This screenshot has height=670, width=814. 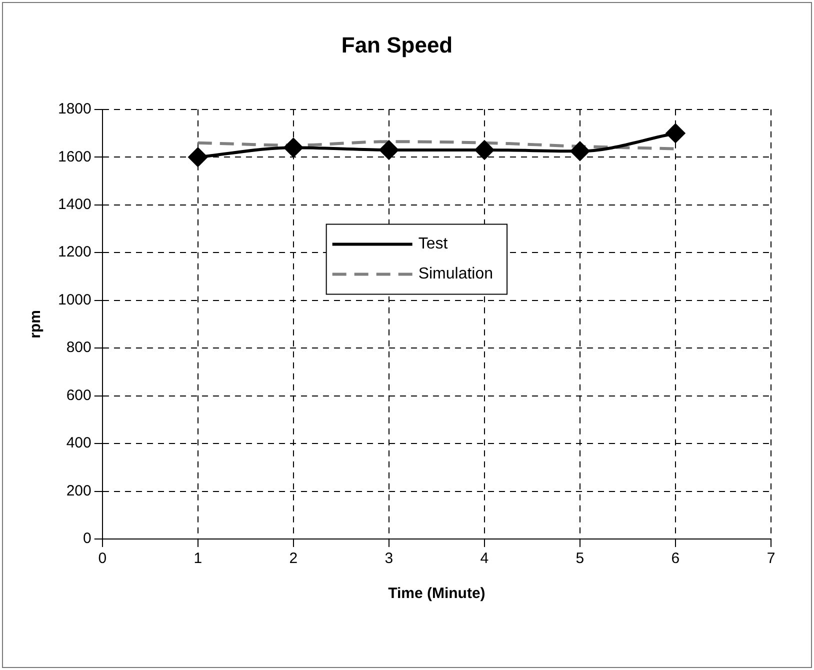 What do you see at coordinates (87, 539) in the screenshot?
I see `y-tick-label: 0` at bounding box center [87, 539].